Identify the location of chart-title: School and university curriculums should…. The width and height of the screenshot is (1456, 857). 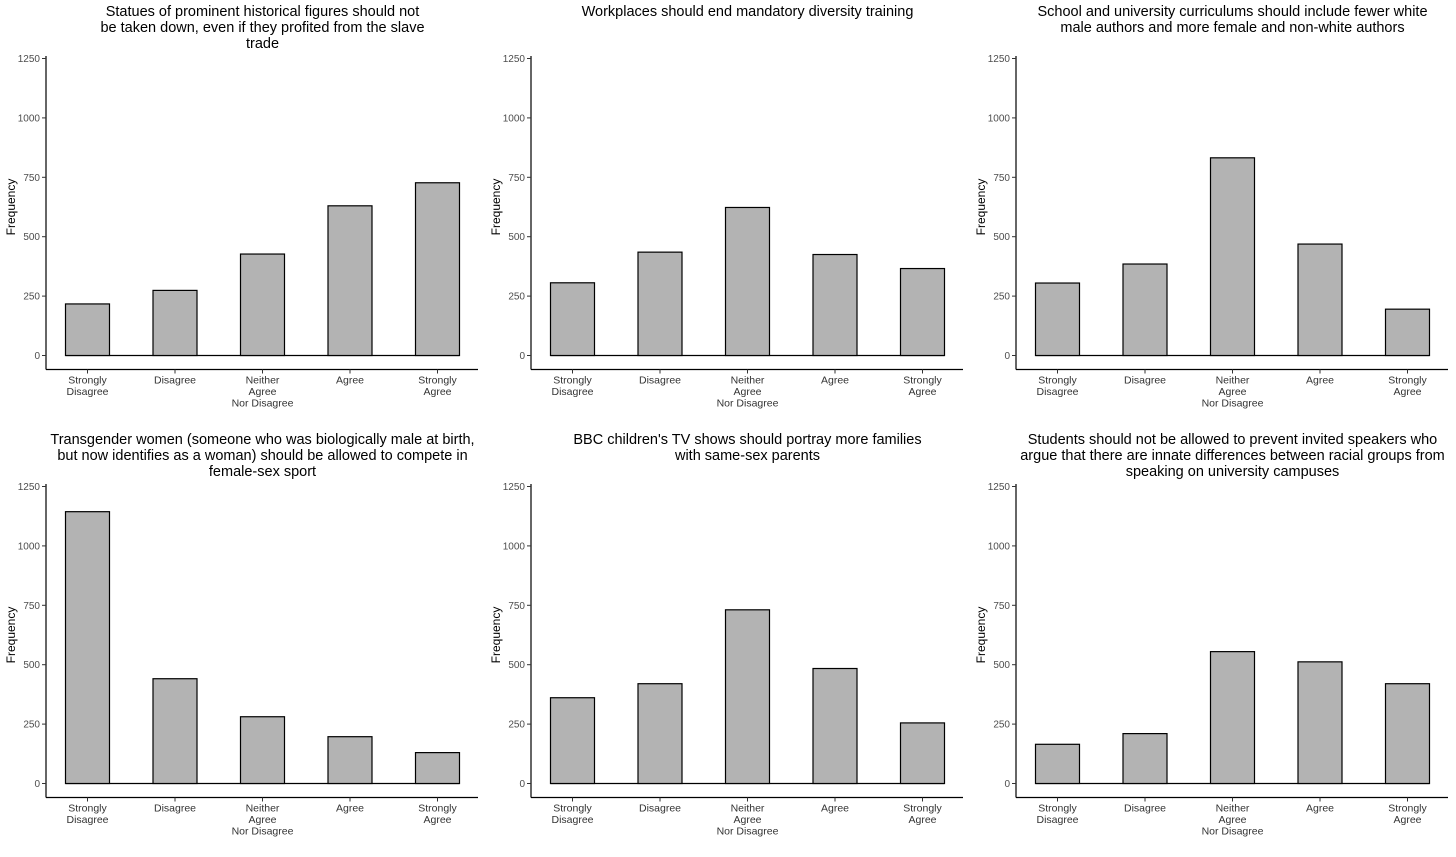
(1232, 20).